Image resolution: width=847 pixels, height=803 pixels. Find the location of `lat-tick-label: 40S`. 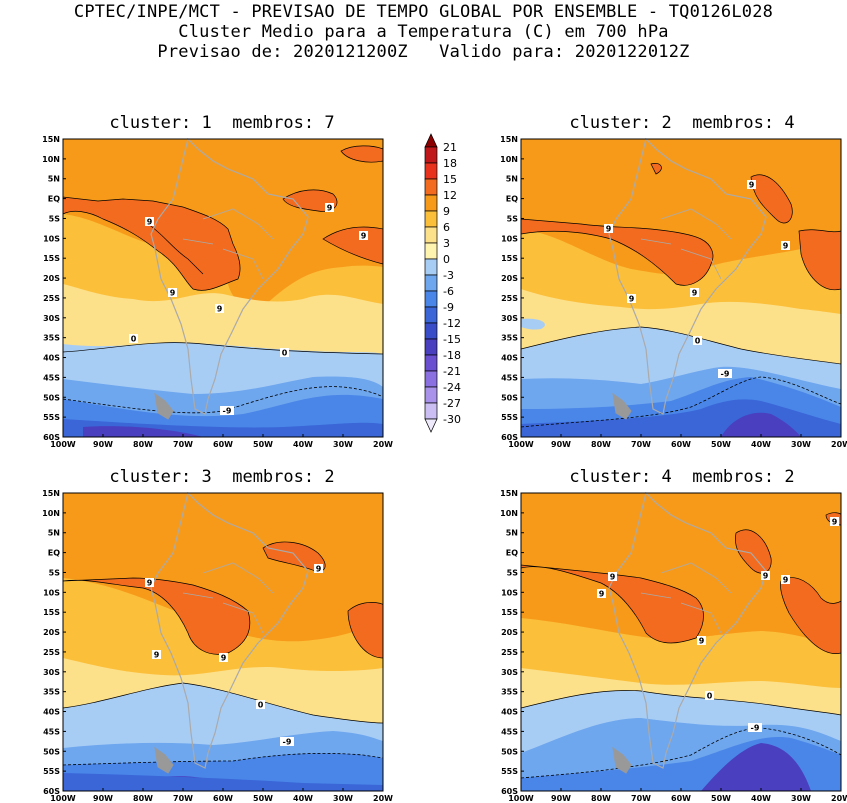

lat-tick-label: 40S is located at coordinates (51, 712).